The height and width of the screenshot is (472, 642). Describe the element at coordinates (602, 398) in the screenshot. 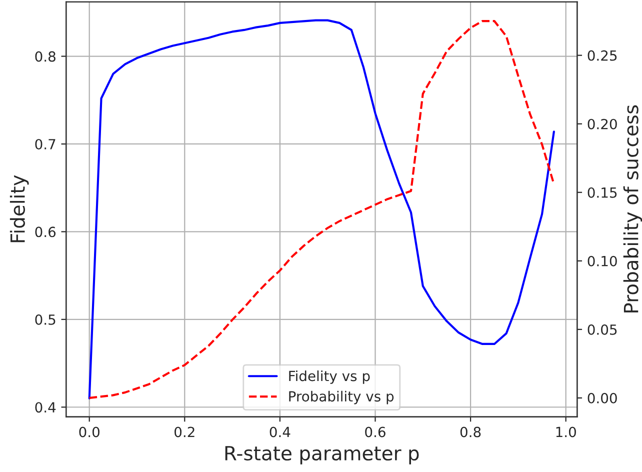

I see `y2-tick-label: 0.00` at that location.